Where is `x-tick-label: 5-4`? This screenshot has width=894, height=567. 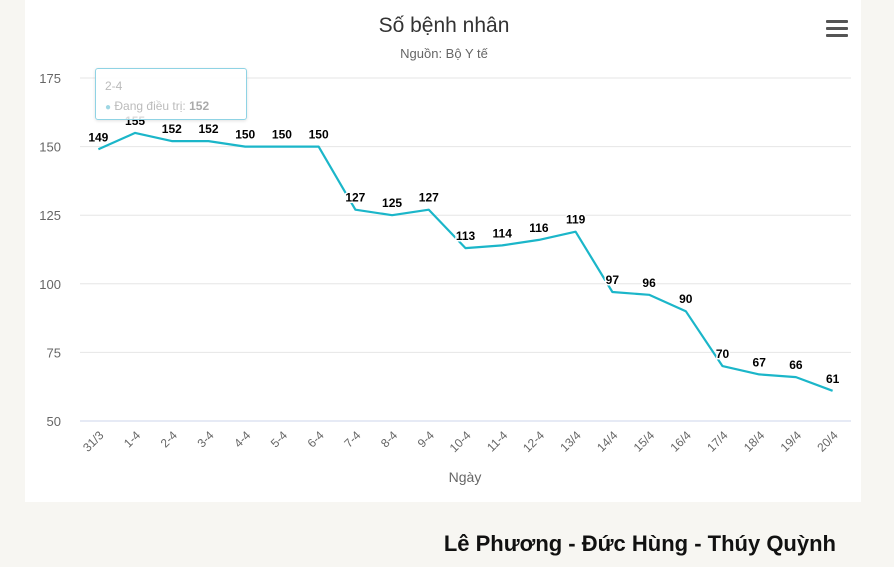
x-tick-label: 5-4 is located at coordinates (279, 439).